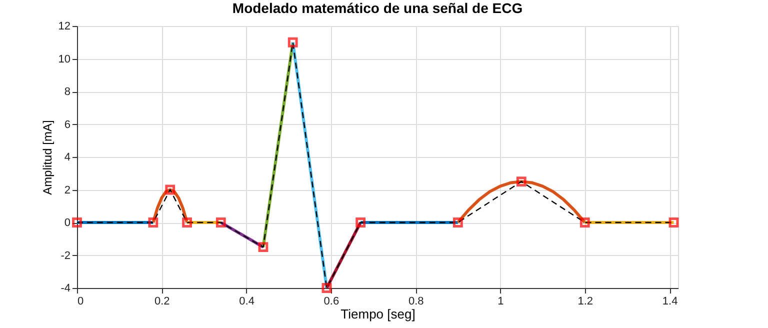 The image size is (768, 328). Describe the element at coordinates (64, 59) in the screenshot. I see `y-tick-label: 10` at that location.